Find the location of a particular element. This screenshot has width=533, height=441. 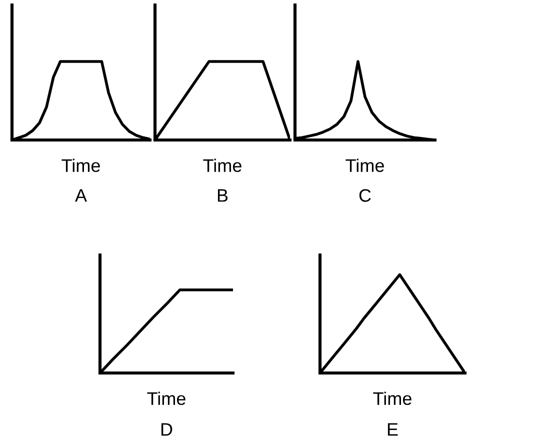

text: A is located at coordinates (81, 195).